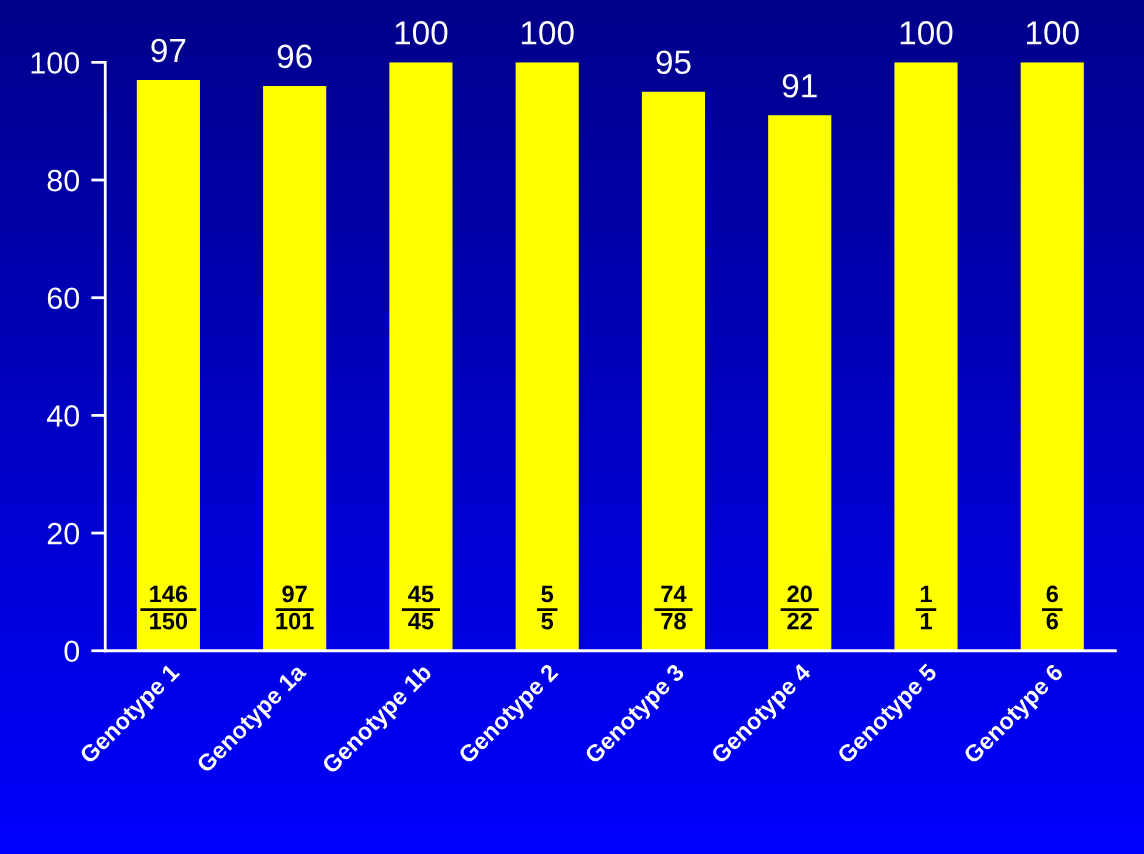 The image size is (1144, 854). I want to click on annotation: 5 5, so click(547, 607).